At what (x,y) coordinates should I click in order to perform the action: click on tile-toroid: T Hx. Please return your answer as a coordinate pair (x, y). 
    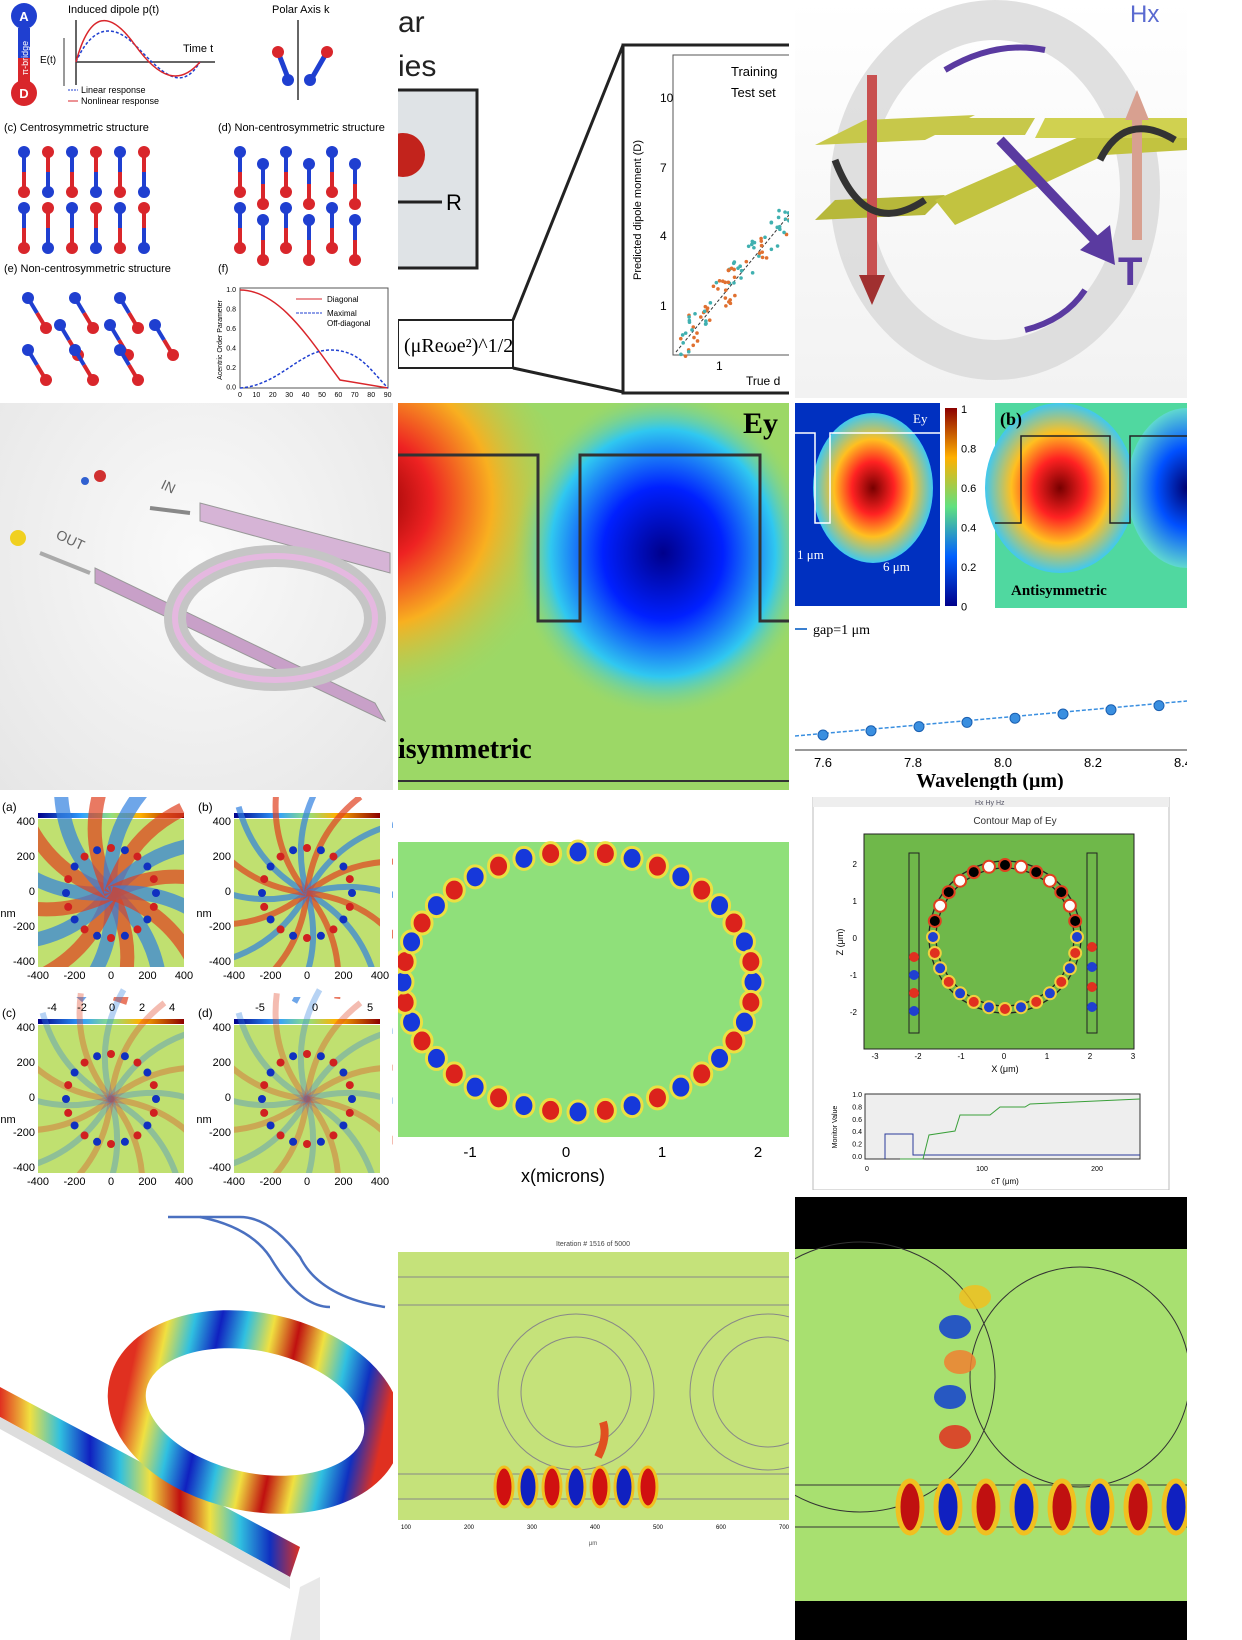
    Looking at the image, I should click on (991, 199).